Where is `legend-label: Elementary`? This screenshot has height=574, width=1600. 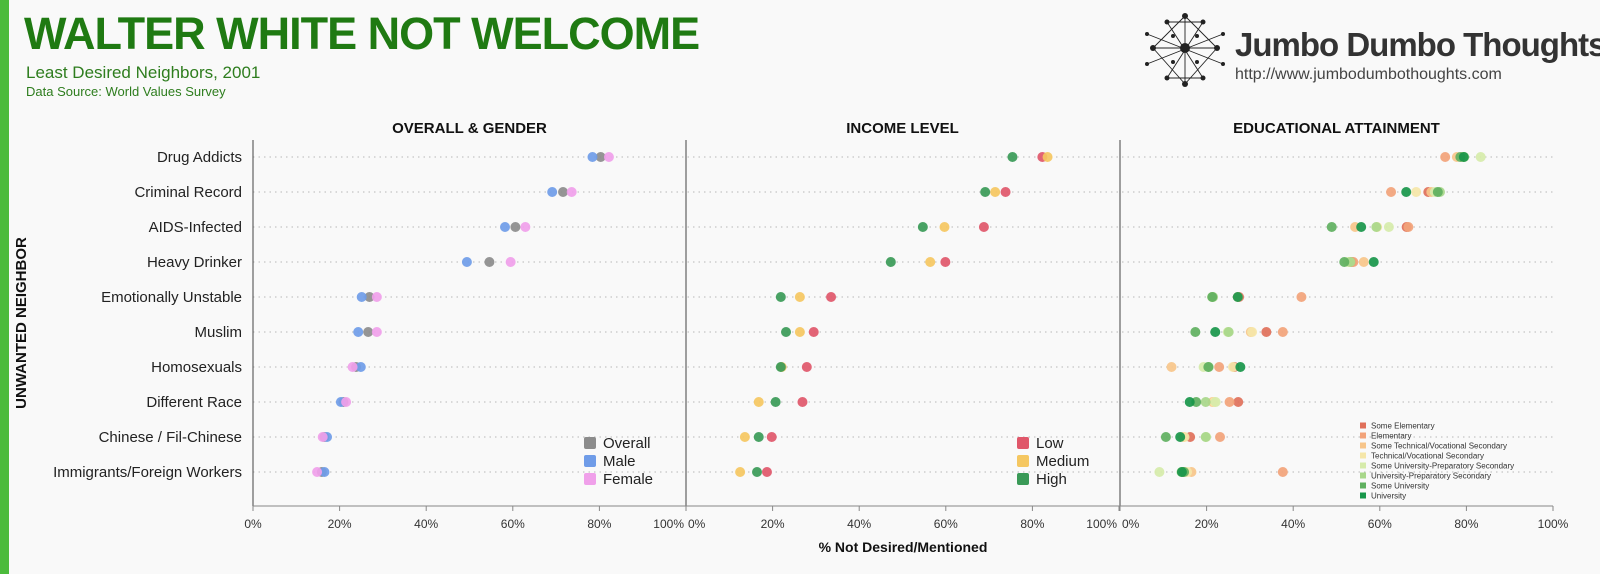
legend-label: Elementary is located at coordinates (1391, 436).